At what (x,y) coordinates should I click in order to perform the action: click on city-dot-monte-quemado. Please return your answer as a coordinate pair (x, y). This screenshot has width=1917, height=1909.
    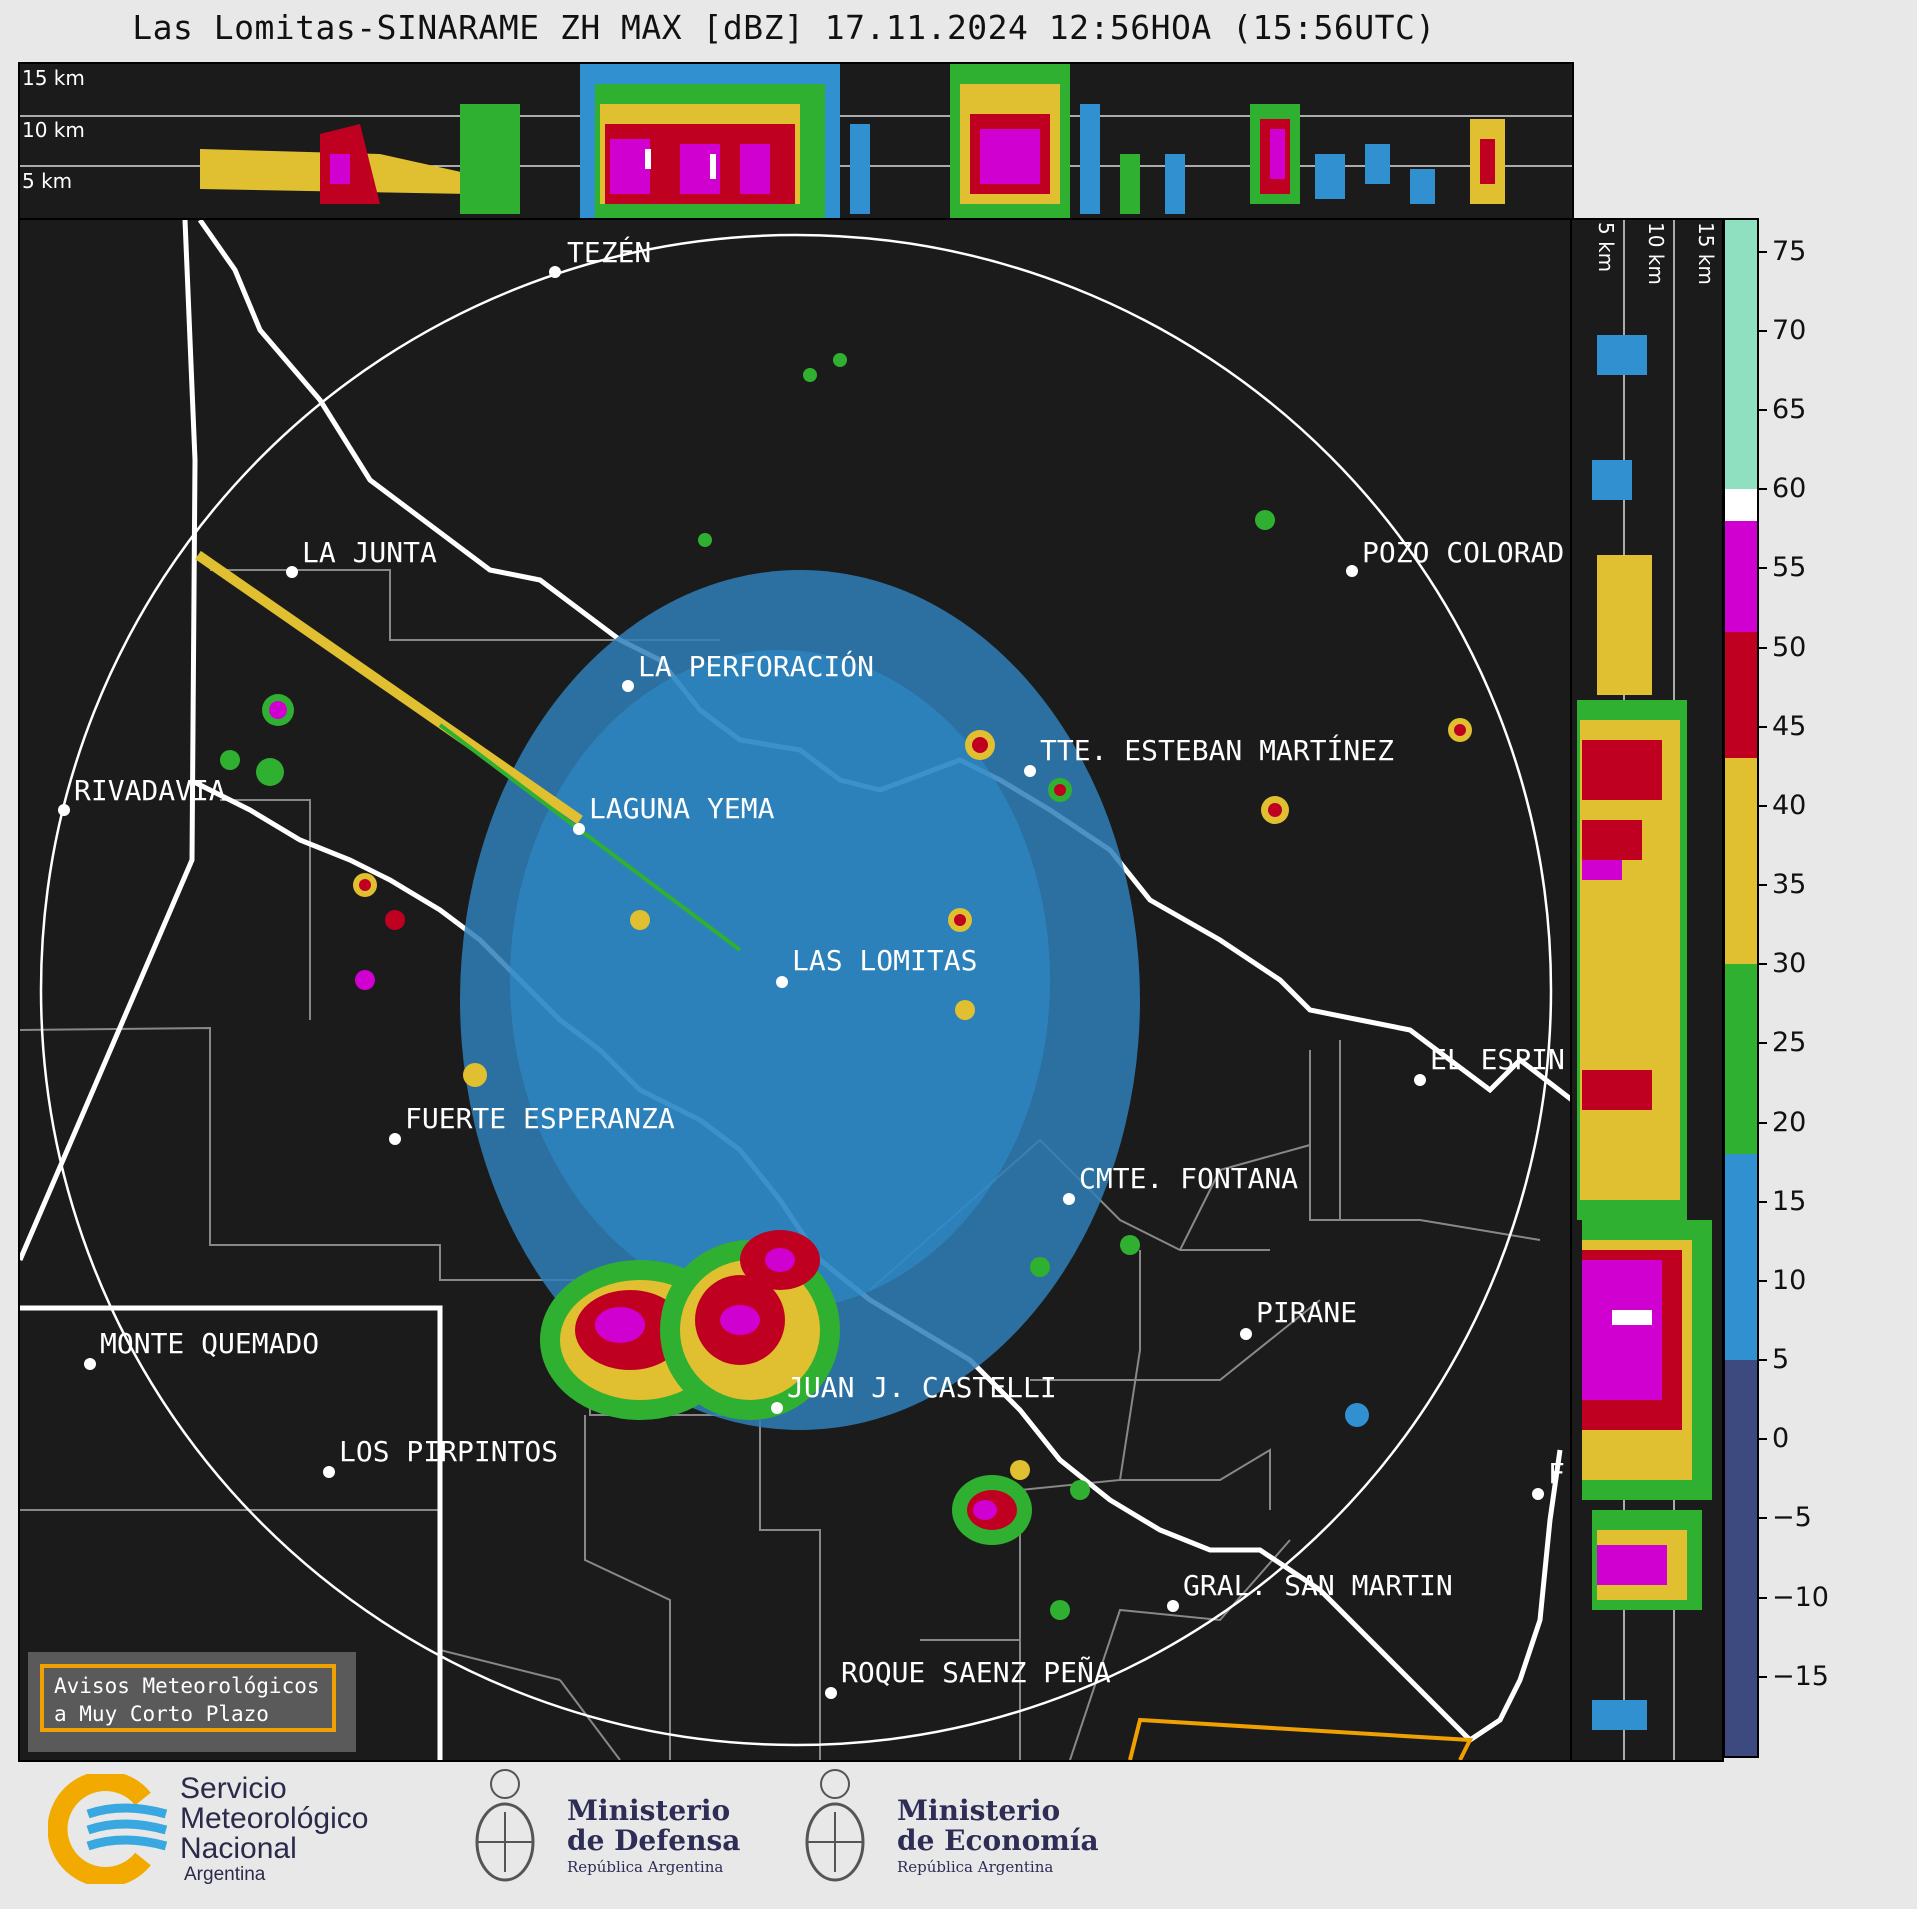
    Looking at the image, I should click on (90, 1364).